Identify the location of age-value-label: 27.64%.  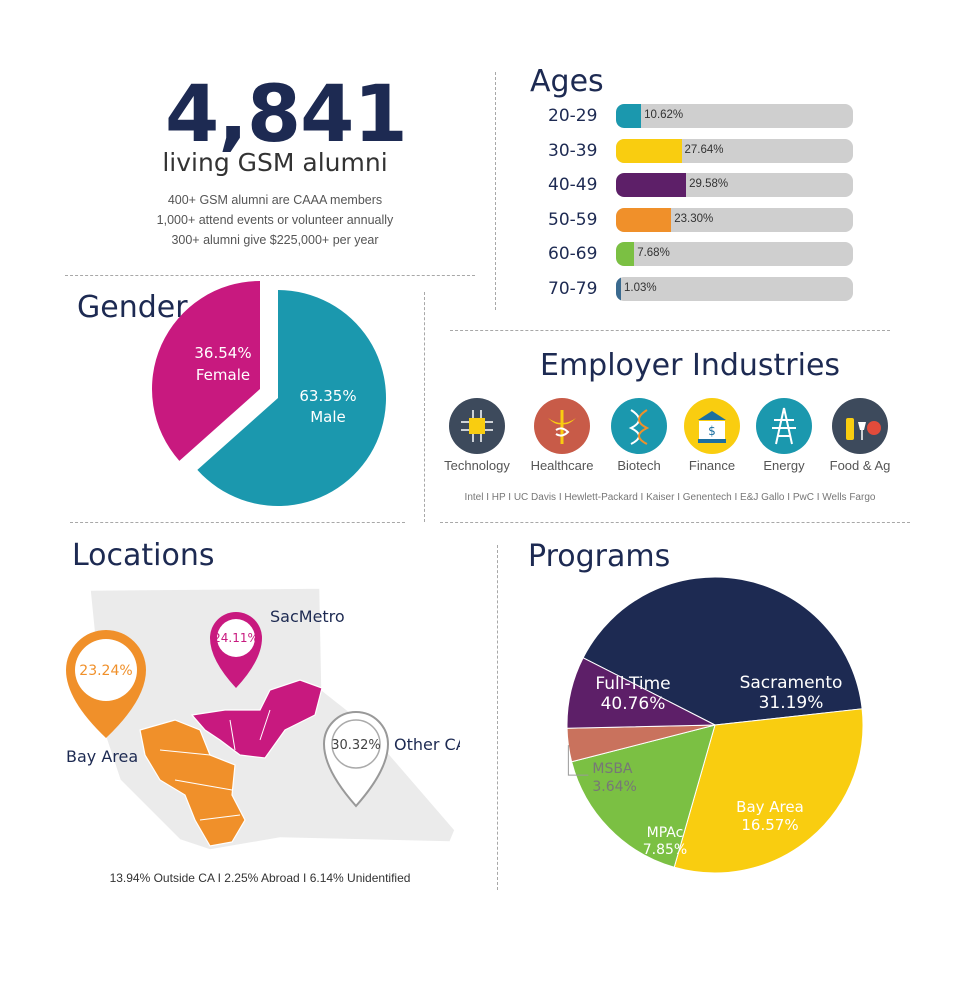
(704, 149).